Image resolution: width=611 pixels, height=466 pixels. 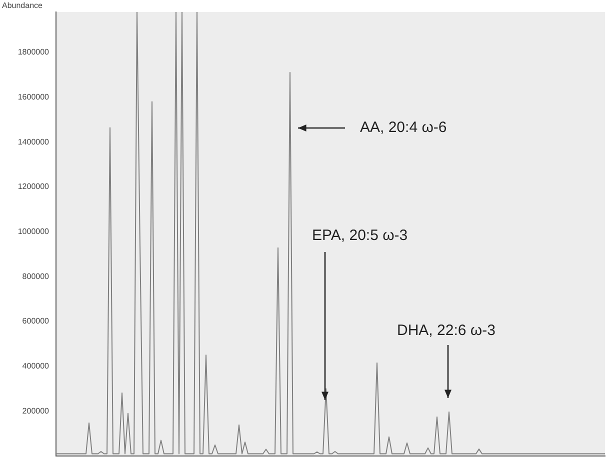 What do you see at coordinates (34, 141) in the screenshot?
I see `y-tick-label: 1400000` at bounding box center [34, 141].